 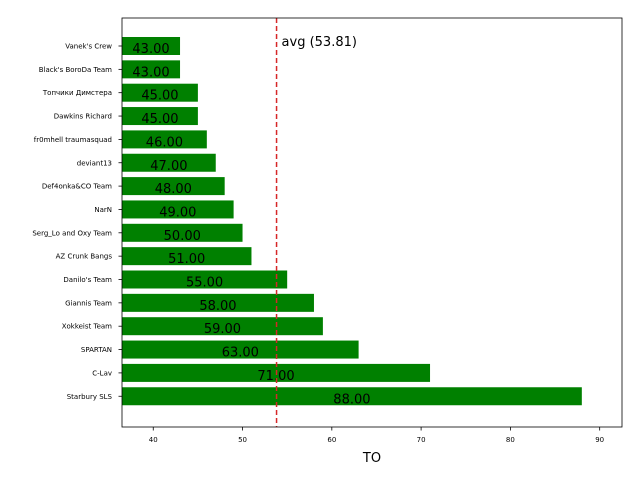 I want to click on data-label: 88.00, so click(x=351, y=399).